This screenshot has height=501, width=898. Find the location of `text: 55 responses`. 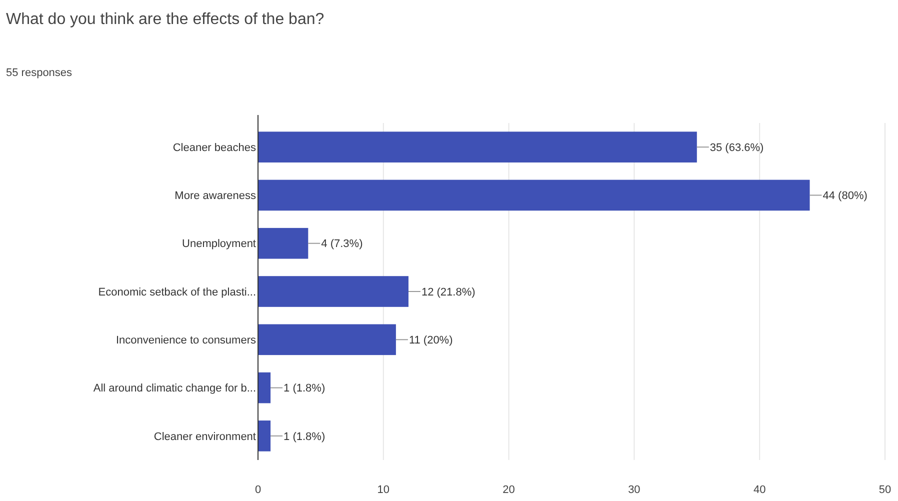

text: 55 responses is located at coordinates (39, 73).